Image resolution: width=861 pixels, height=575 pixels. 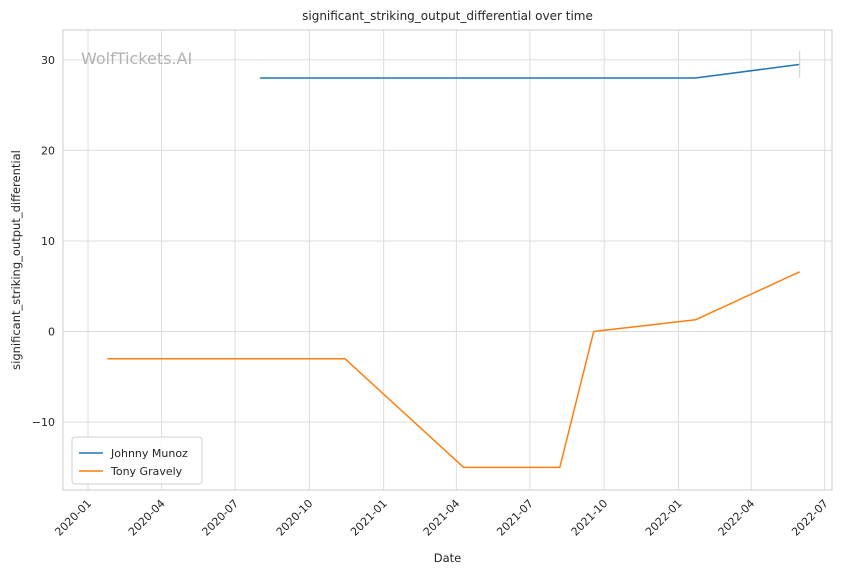 What do you see at coordinates (448, 558) in the screenshot?
I see `x-axis-title: Date` at bounding box center [448, 558].